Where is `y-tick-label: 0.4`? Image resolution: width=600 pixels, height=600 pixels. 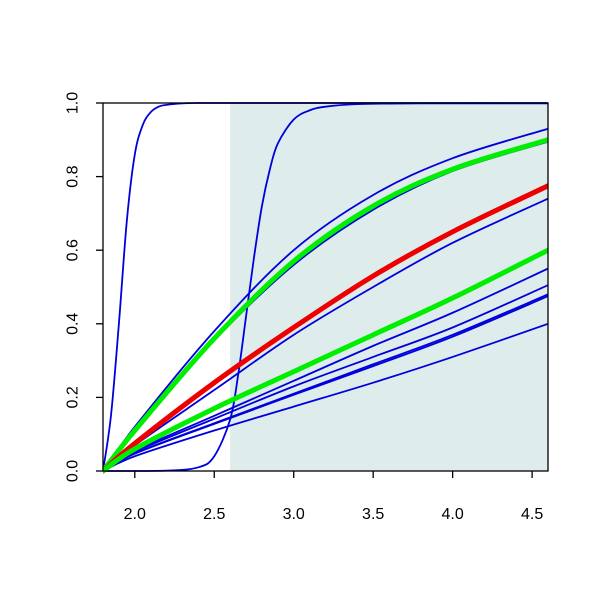 y-tick-label: 0.4 is located at coordinates (73, 324).